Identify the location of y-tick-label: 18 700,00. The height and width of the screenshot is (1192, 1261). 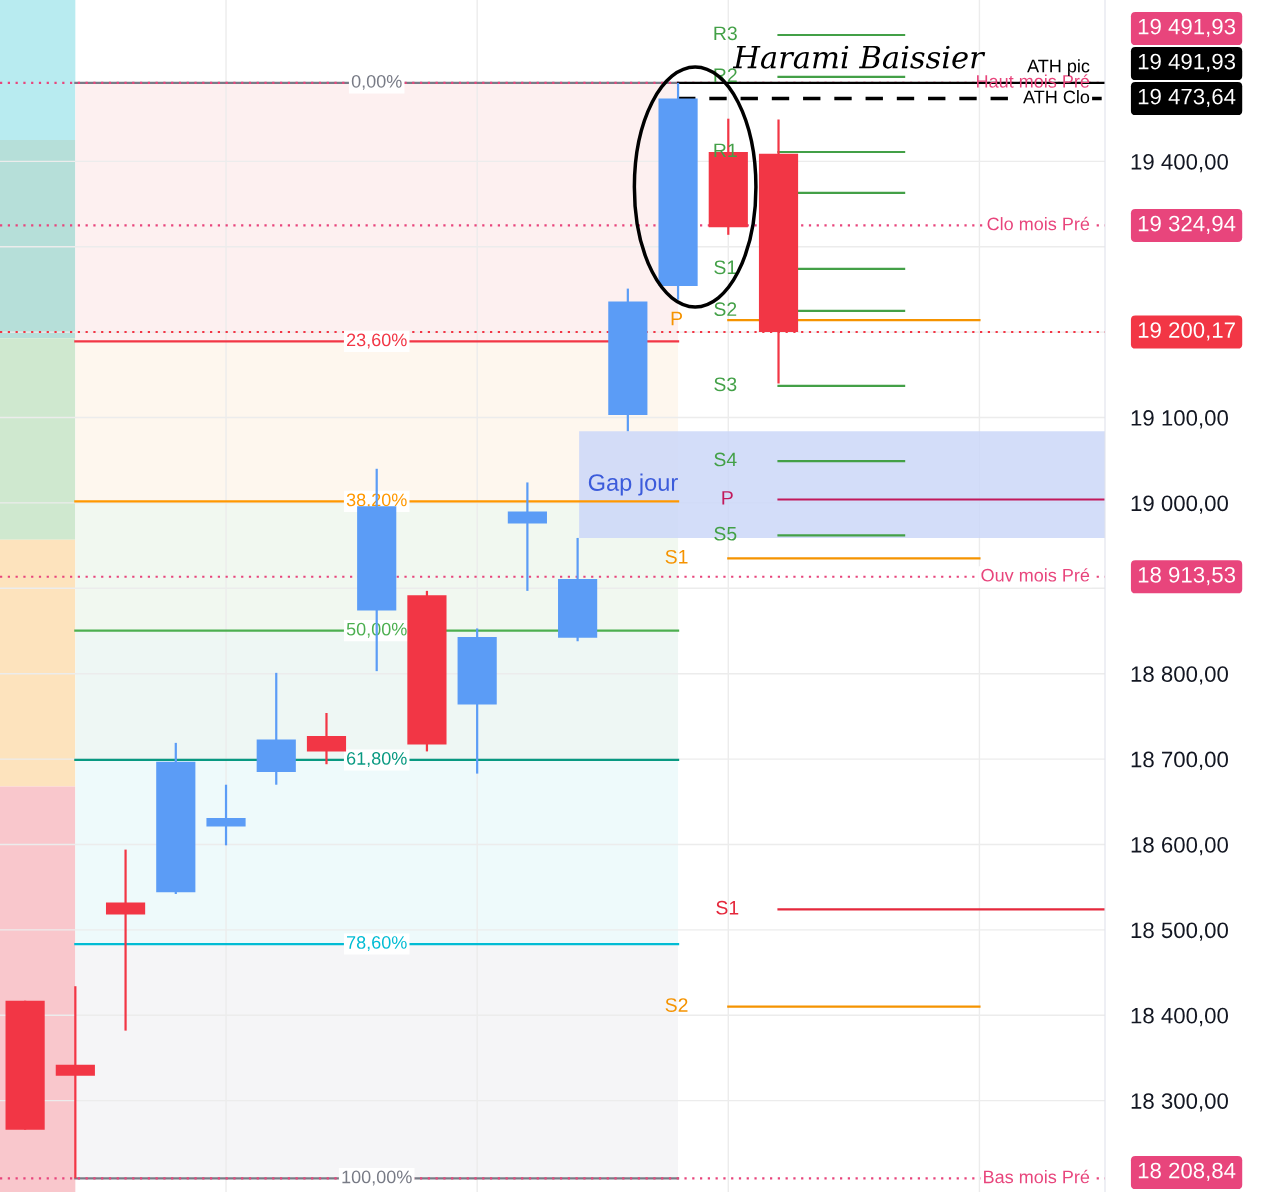
(1179, 760).